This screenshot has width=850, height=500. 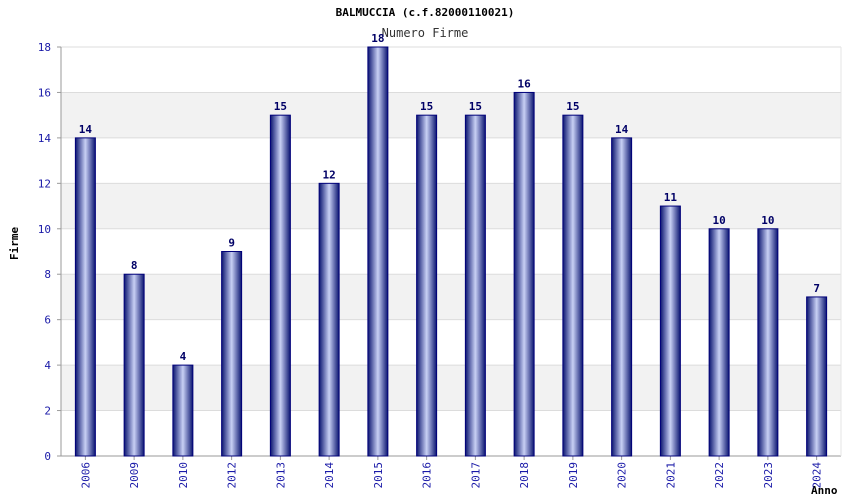 What do you see at coordinates (768, 475) in the screenshot?
I see `x-tick-label: 2023` at bounding box center [768, 475].